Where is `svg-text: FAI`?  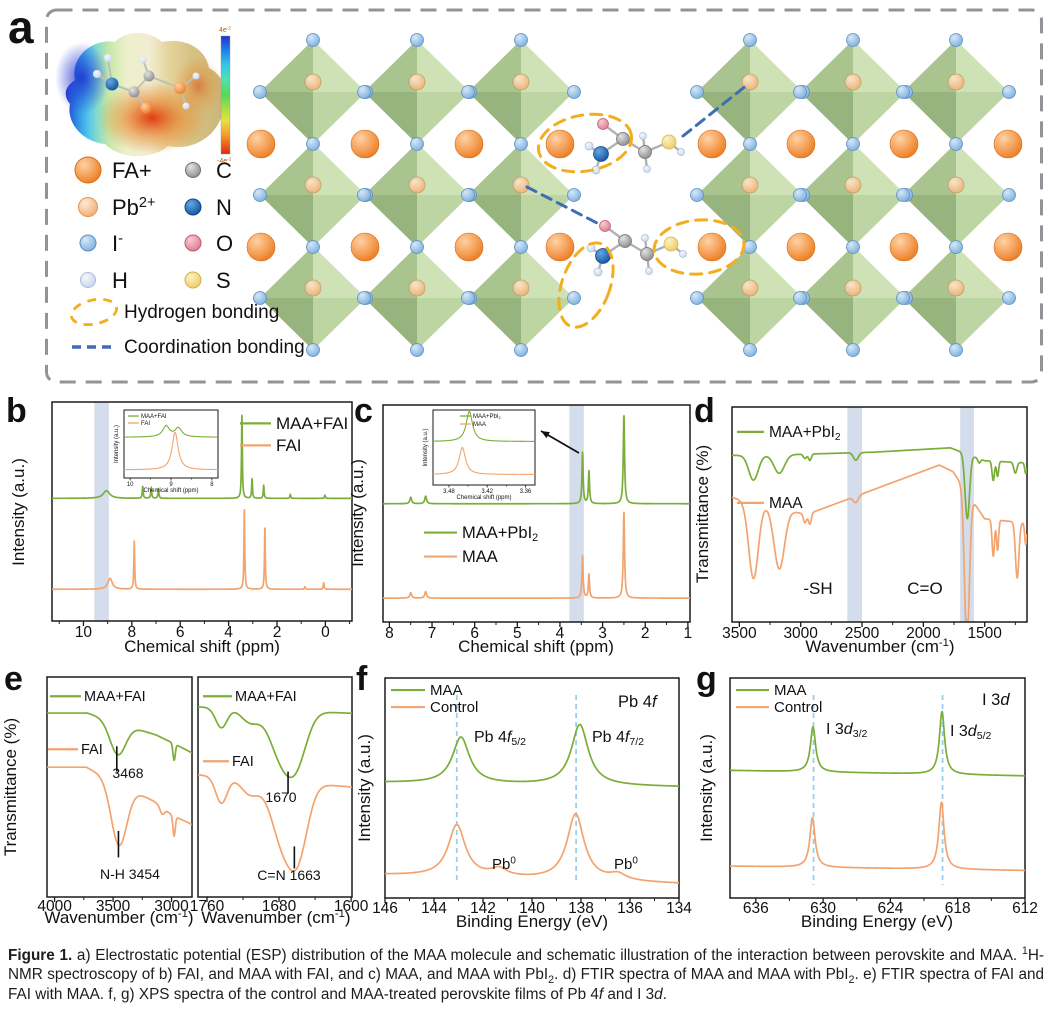
svg-text: FAI is located at coordinates (243, 762).